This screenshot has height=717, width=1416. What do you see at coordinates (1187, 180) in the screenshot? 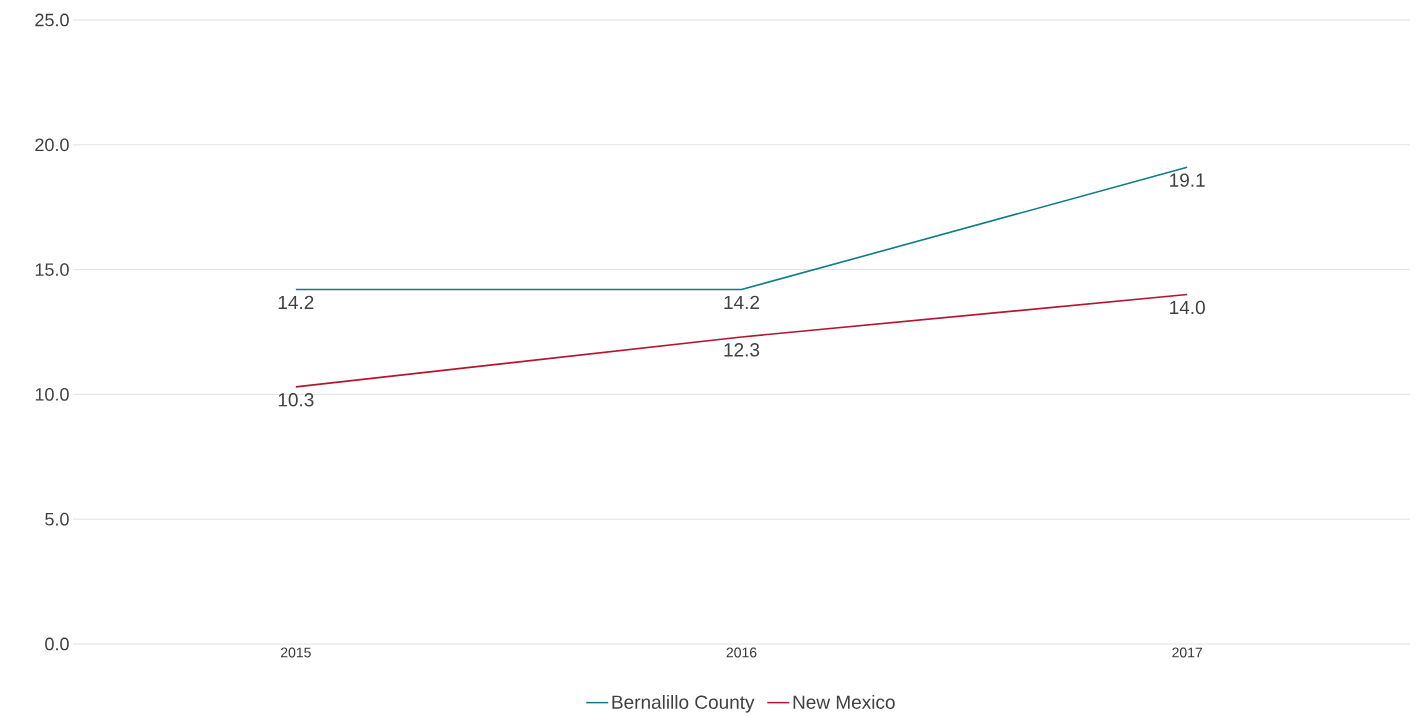
I see `data-label: 19.1` at bounding box center [1187, 180].